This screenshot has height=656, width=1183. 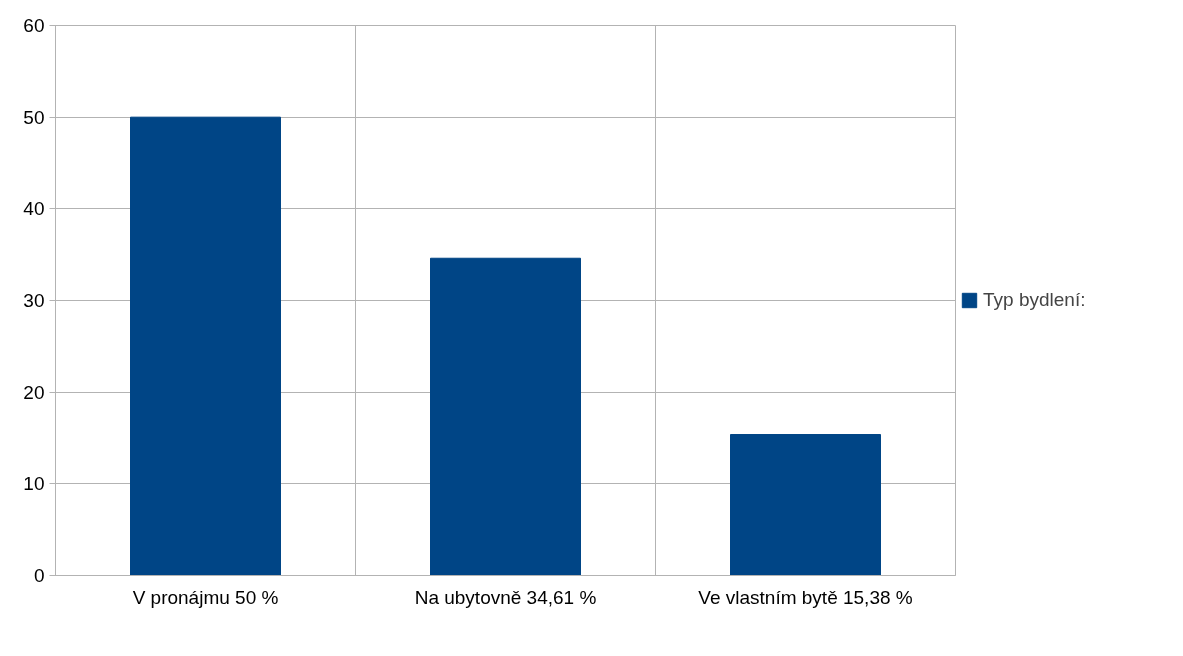 I want to click on y-tick-label: 50, so click(x=34, y=117).